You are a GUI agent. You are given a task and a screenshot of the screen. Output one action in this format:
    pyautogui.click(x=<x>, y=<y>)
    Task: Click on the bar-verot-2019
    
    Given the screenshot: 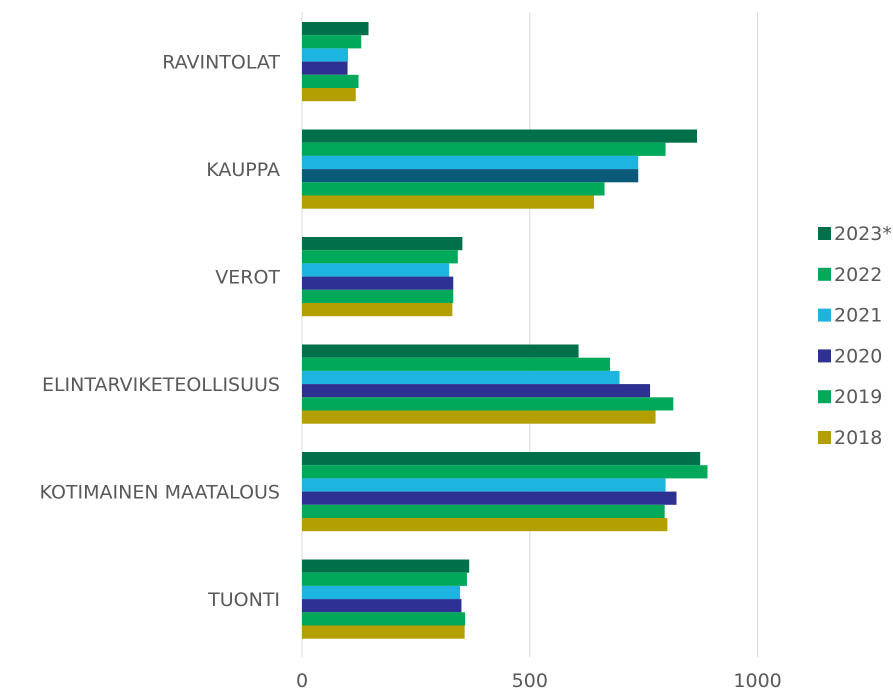 What is the action you would take?
    pyautogui.click(x=378, y=296)
    